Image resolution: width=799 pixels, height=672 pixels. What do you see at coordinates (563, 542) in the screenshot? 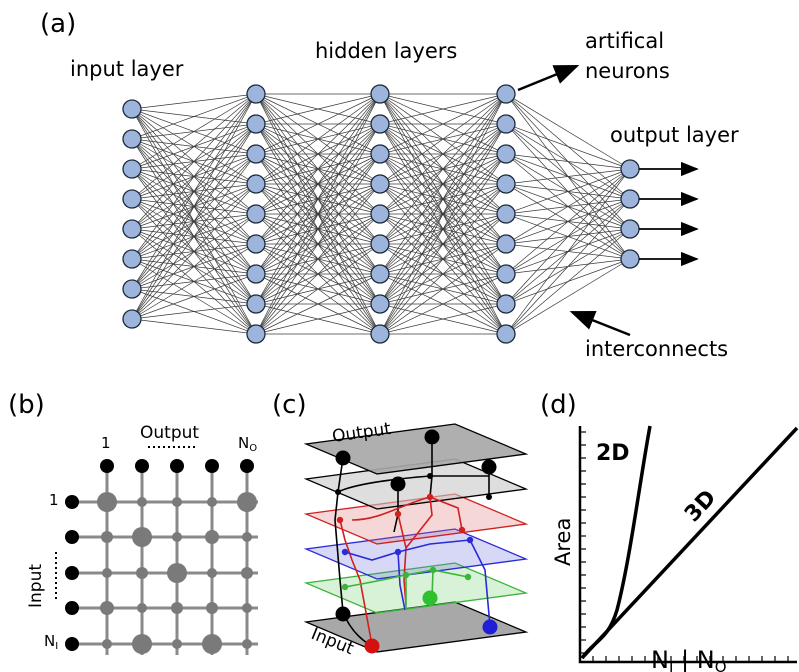
I see `y-axis-label: Area` at bounding box center [563, 542].